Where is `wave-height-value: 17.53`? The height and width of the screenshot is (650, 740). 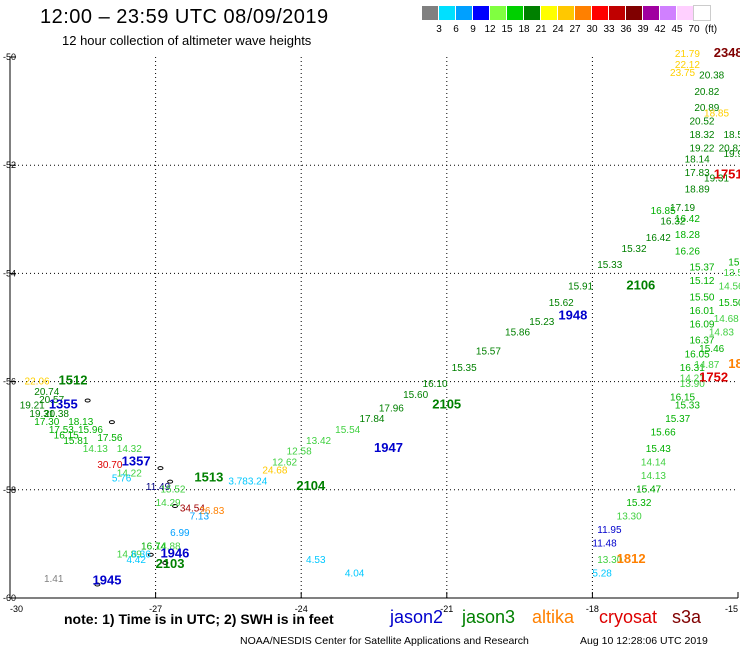
wave-height-value: 17.53 is located at coordinates (61, 430).